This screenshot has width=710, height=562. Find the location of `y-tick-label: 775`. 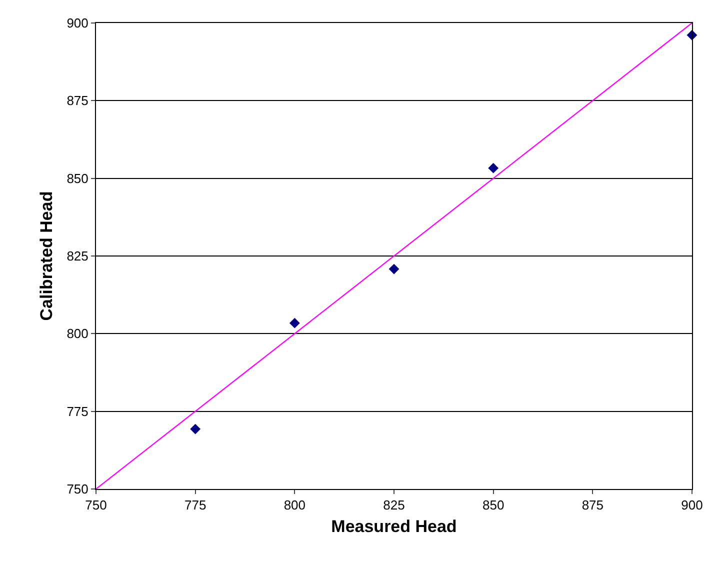

y-tick-label: 775 is located at coordinates (77, 411).